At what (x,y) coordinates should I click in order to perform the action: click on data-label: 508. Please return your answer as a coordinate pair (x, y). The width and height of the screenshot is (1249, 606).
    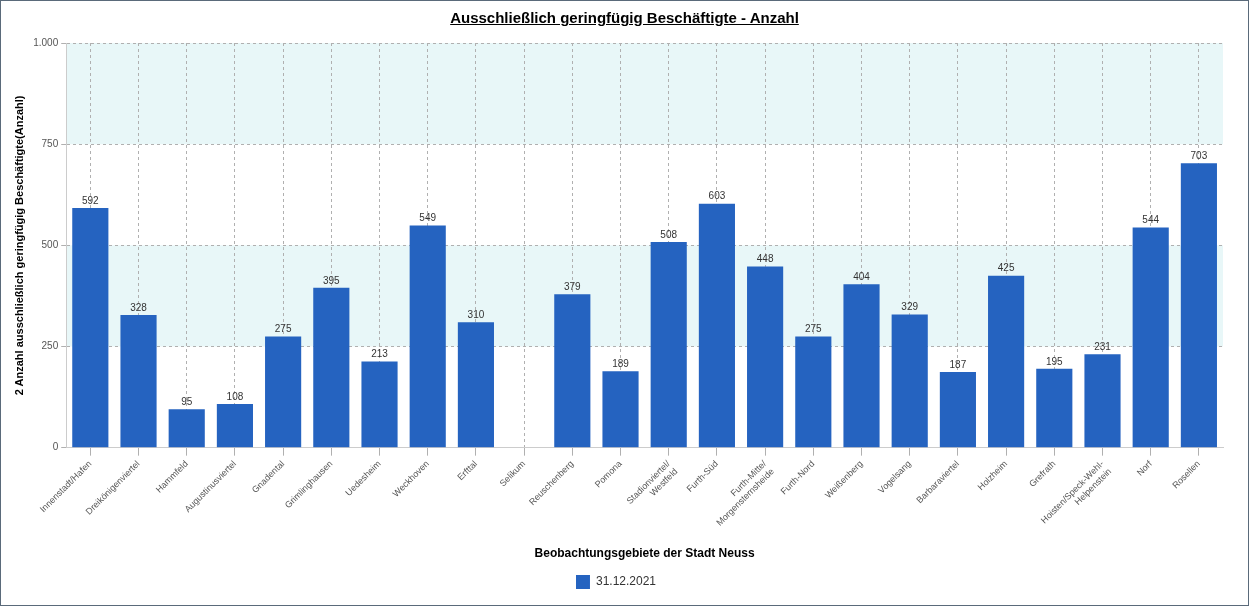
    Looking at the image, I should click on (669, 234).